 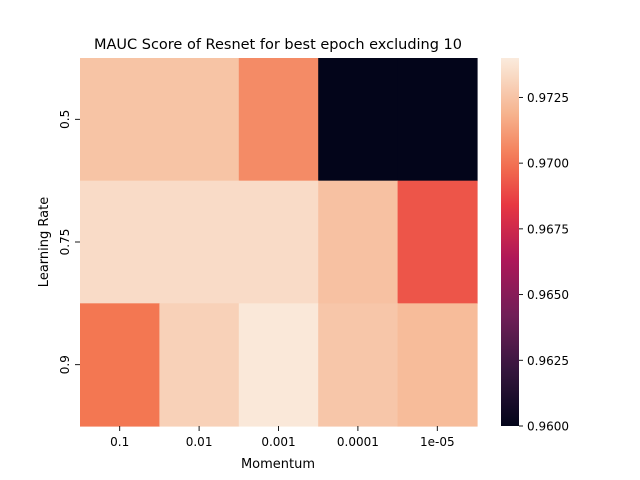 I want to click on colorbar: 0.9600 0.9625 0.9650 0.9675 0.9700 0.9725, so click(x=535, y=246).